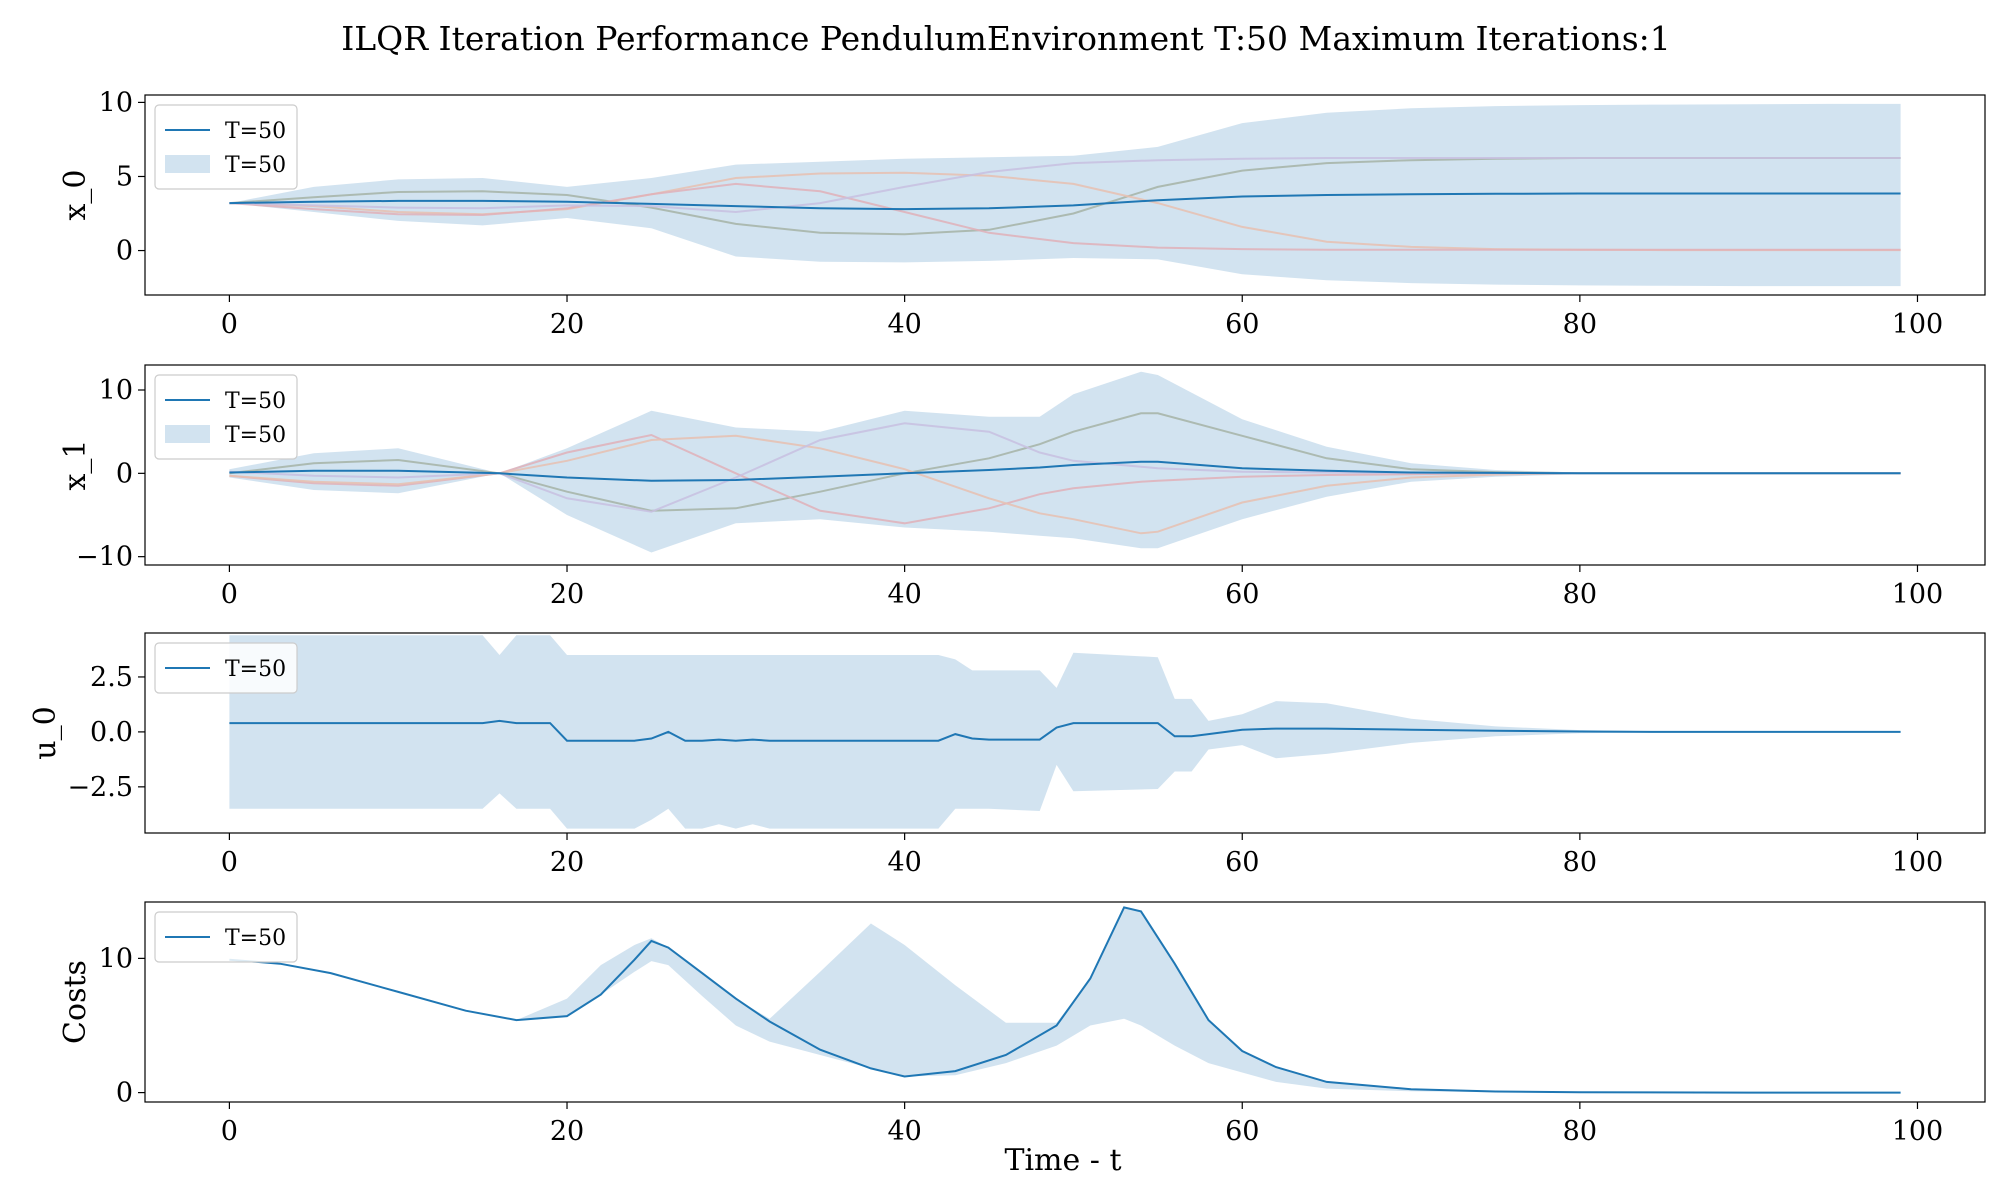 This screenshot has width=2000, height=1200. Describe the element at coordinates (104, 557) in the screenshot. I see `y-tick-label: −10` at that location.